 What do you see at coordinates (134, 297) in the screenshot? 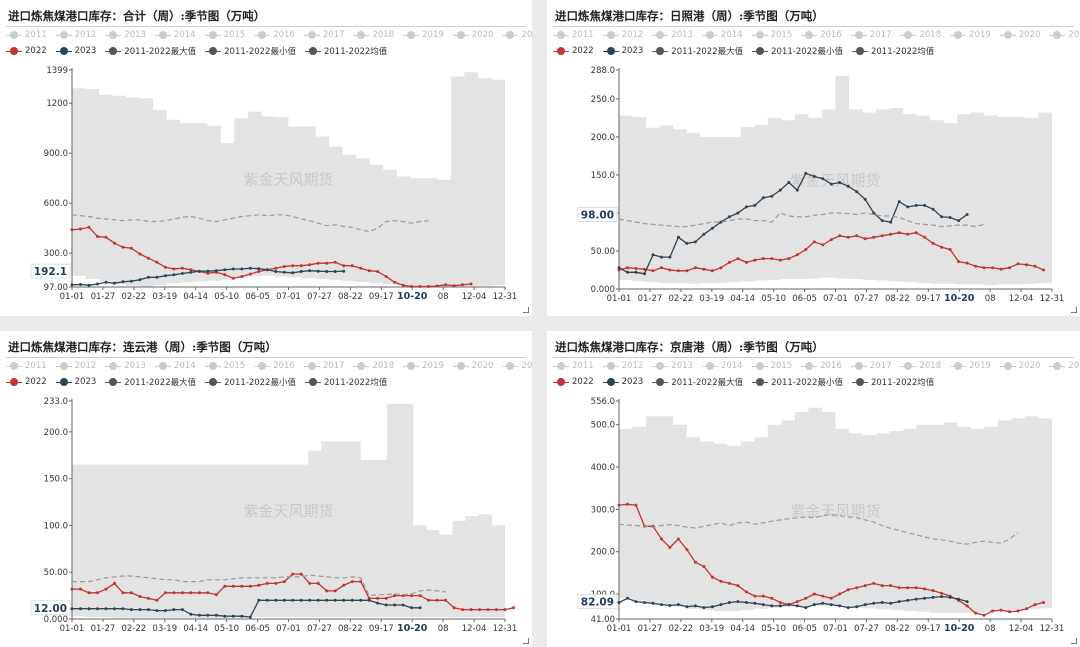
I see `x-tick-label: 02-22` at bounding box center [134, 297].